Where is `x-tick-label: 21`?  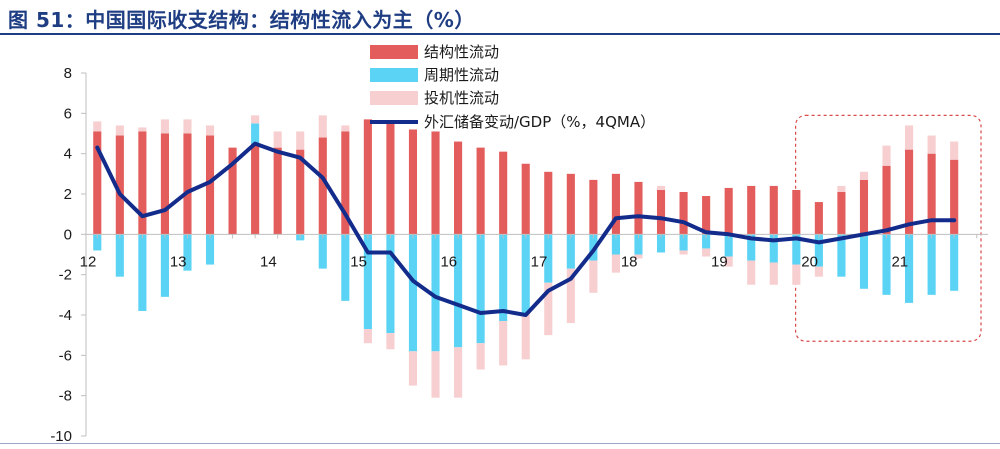 x-tick-label: 21 is located at coordinates (899, 261).